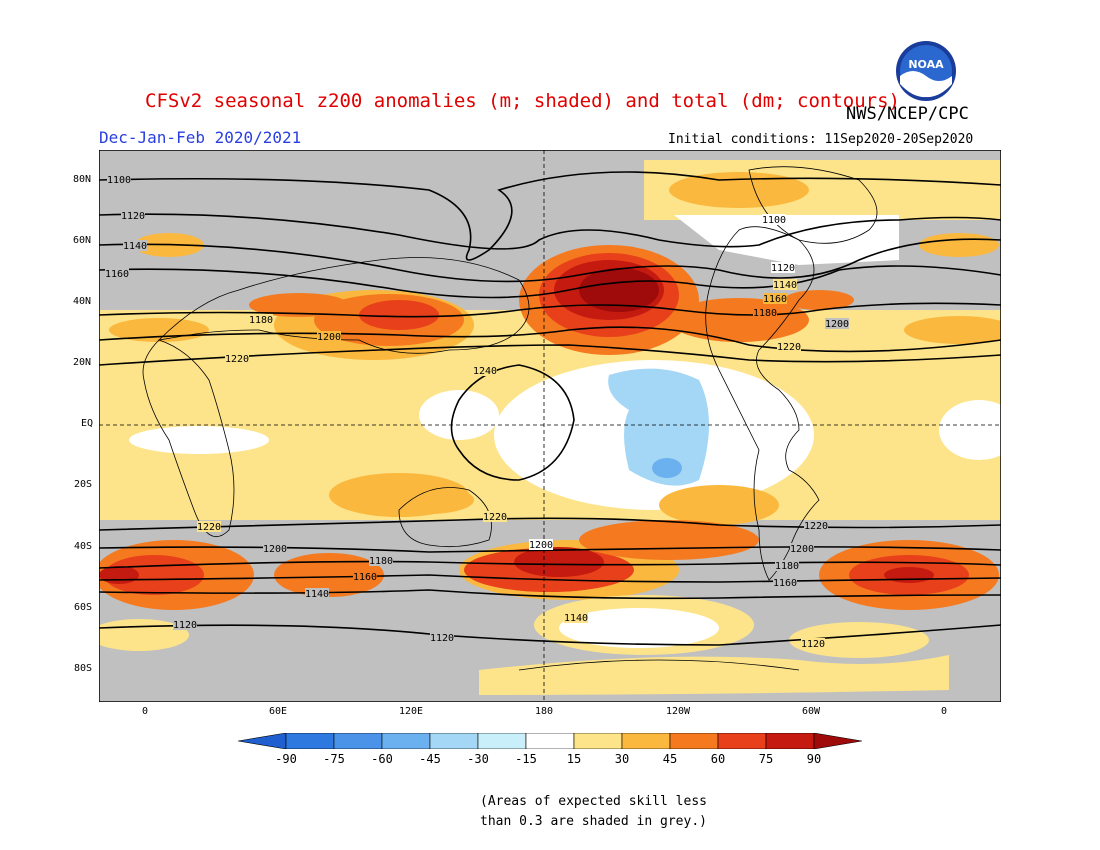 The image size is (1100, 850). I want to click on colorbar-label: 90, so click(814, 759).